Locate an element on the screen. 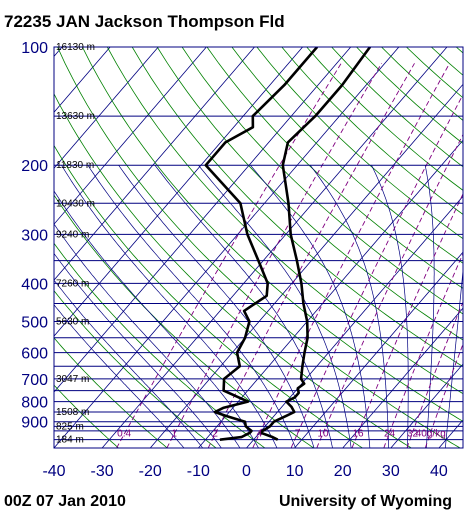 Image resolution: width=473 pixels, height=512 pixels. mixing-ratio-label: 40g/kg is located at coordinates (431, 434).